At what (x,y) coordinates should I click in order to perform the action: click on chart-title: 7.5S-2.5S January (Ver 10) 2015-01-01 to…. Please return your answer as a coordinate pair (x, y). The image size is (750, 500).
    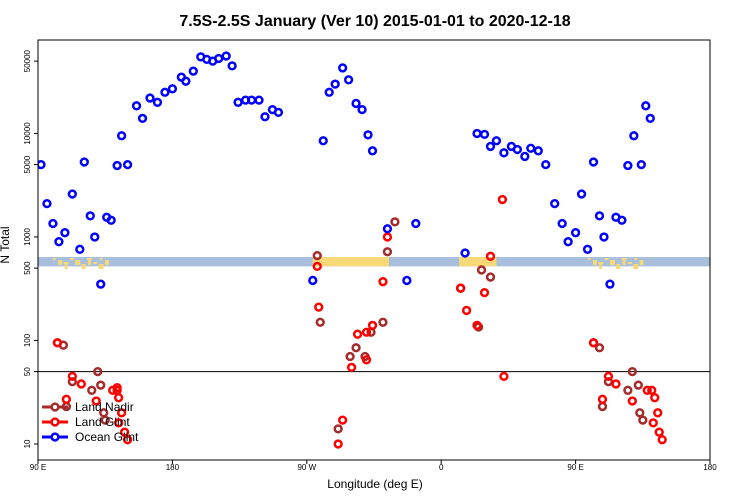
    Looking at the image, I should click on (374, 21).